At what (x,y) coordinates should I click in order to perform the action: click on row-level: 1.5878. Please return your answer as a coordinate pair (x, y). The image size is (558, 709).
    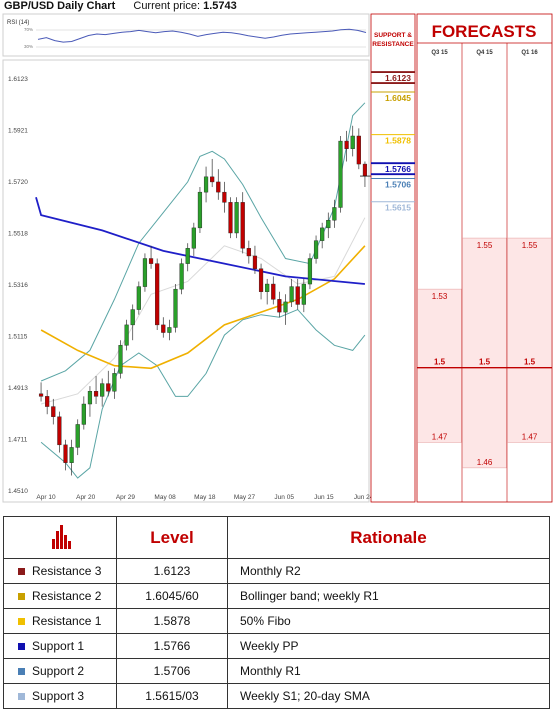
    Looking at the image, I should click on (172, 621).